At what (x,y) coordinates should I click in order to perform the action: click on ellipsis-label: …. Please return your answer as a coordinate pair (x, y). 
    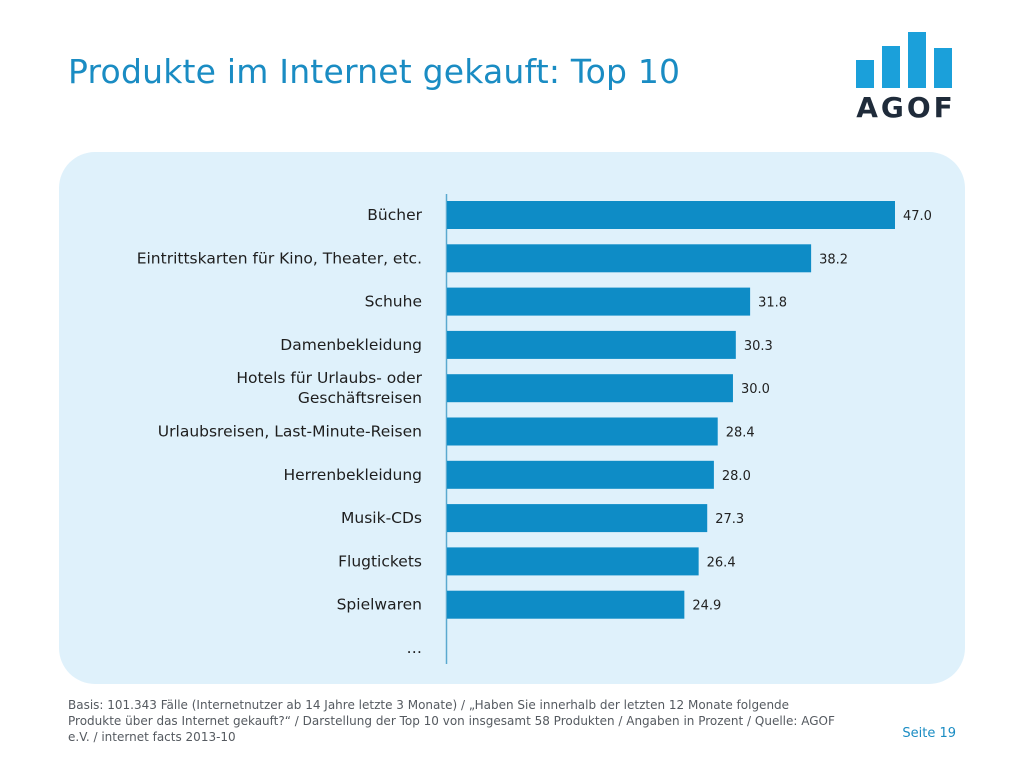
    Looking at the image, I should click on (415, 648).